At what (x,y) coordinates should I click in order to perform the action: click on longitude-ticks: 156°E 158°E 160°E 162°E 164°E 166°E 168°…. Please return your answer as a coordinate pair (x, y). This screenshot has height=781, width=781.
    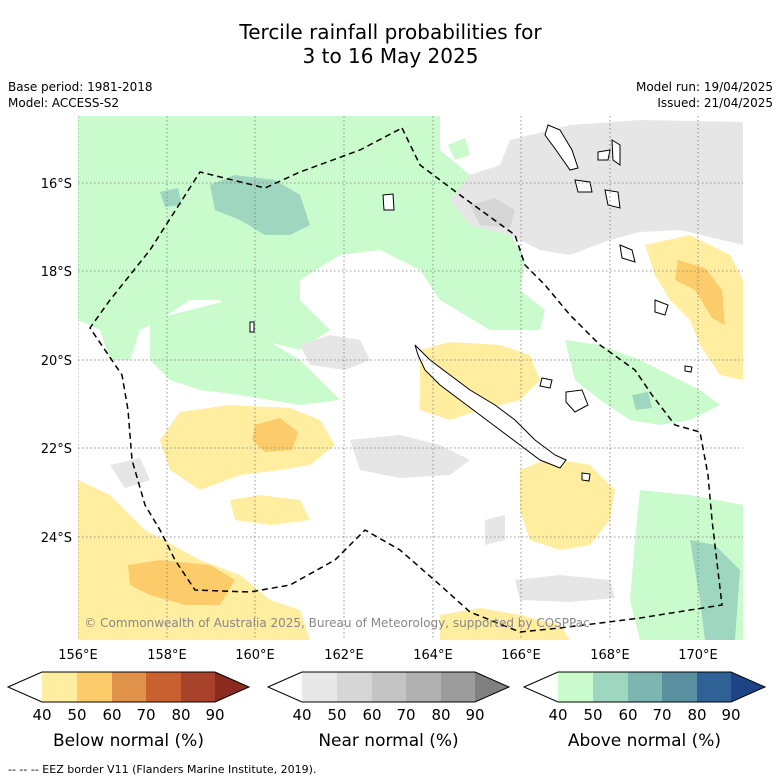
    Looking at the image, I should click on (388, 655).